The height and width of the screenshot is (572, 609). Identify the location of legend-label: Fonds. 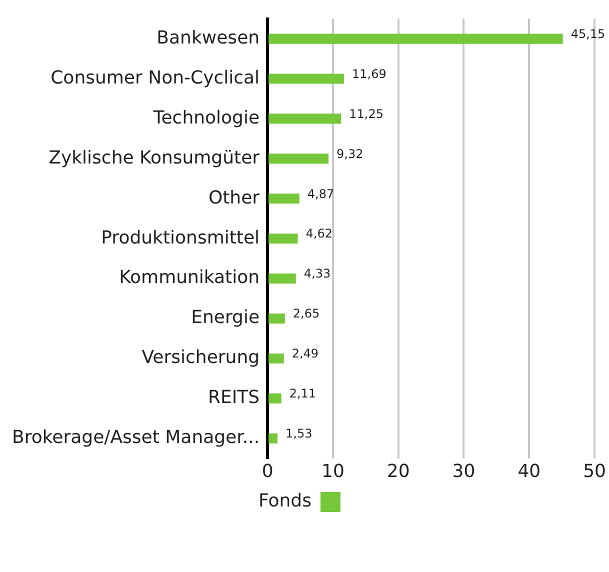
(285, 501).